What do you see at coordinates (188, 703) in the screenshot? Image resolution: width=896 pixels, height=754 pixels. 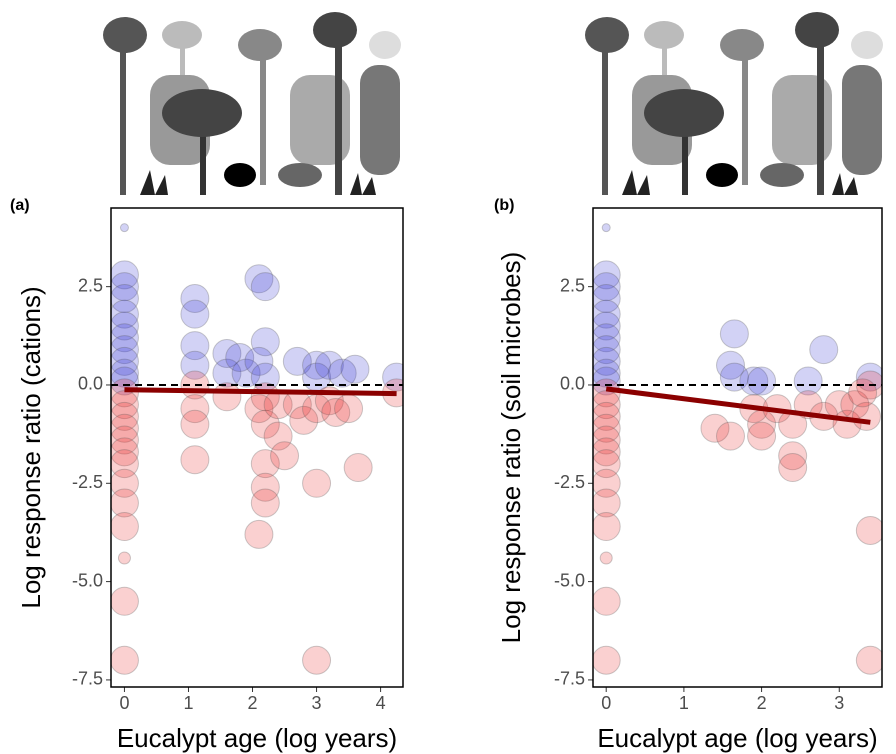 I see `x-tick-label: 1` at bounding box center [188, 703].